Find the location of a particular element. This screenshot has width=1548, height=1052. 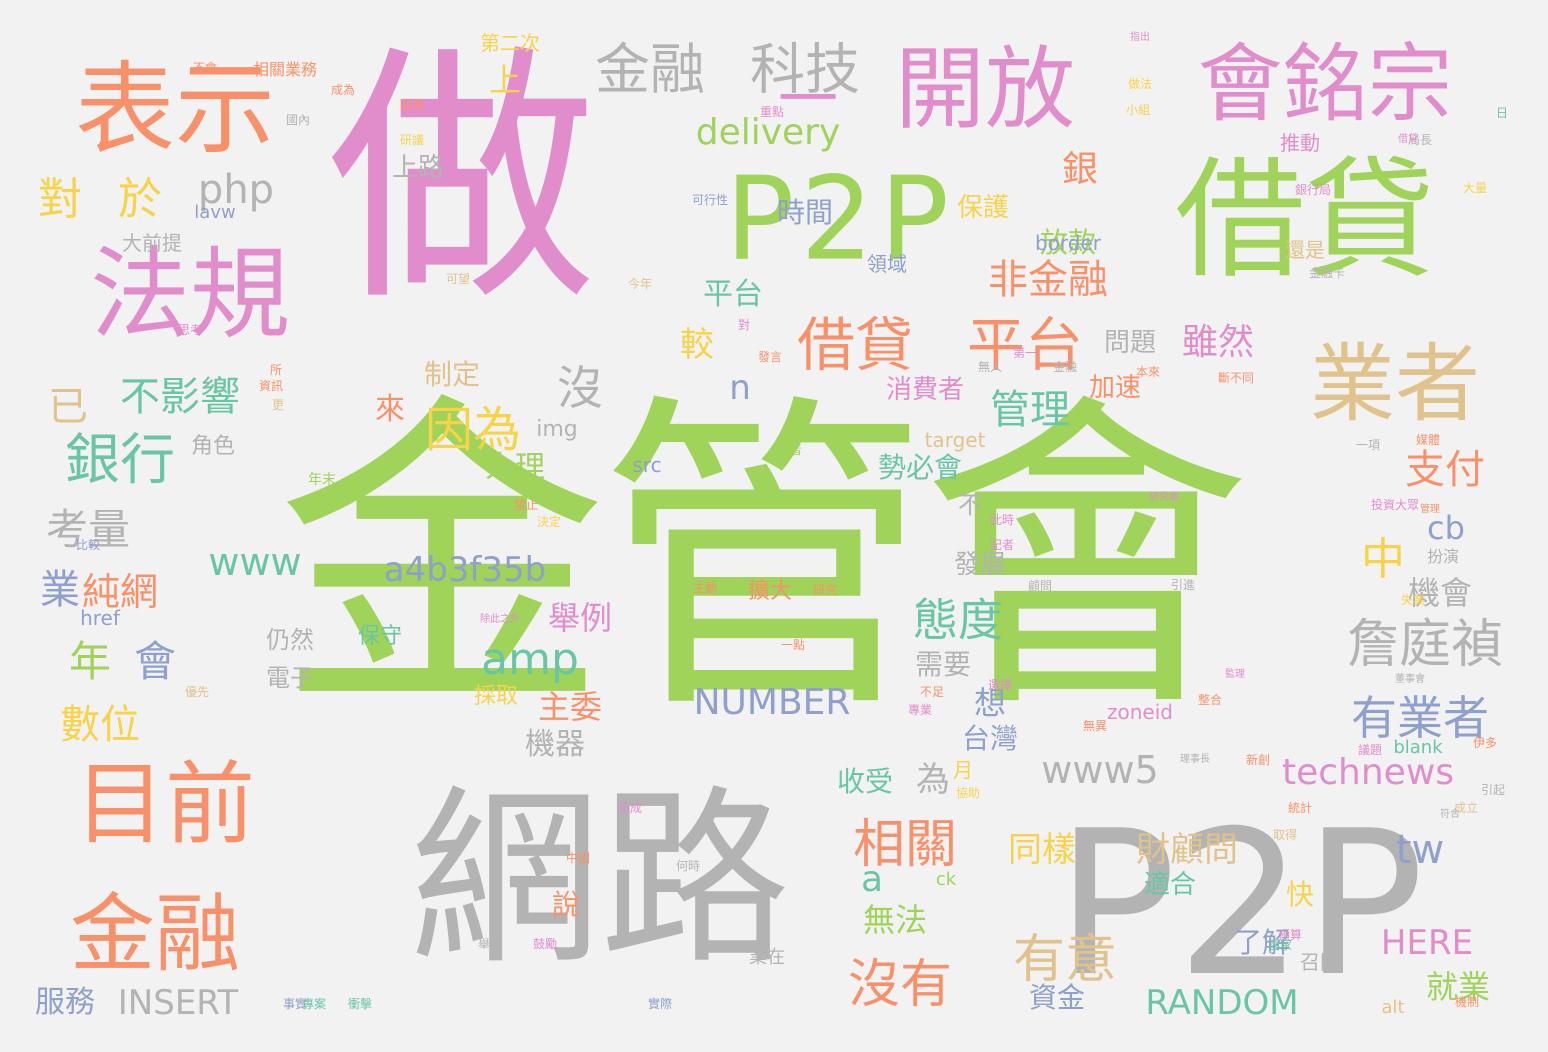

cloud-word: cb is located at coordinates (1446, 528).